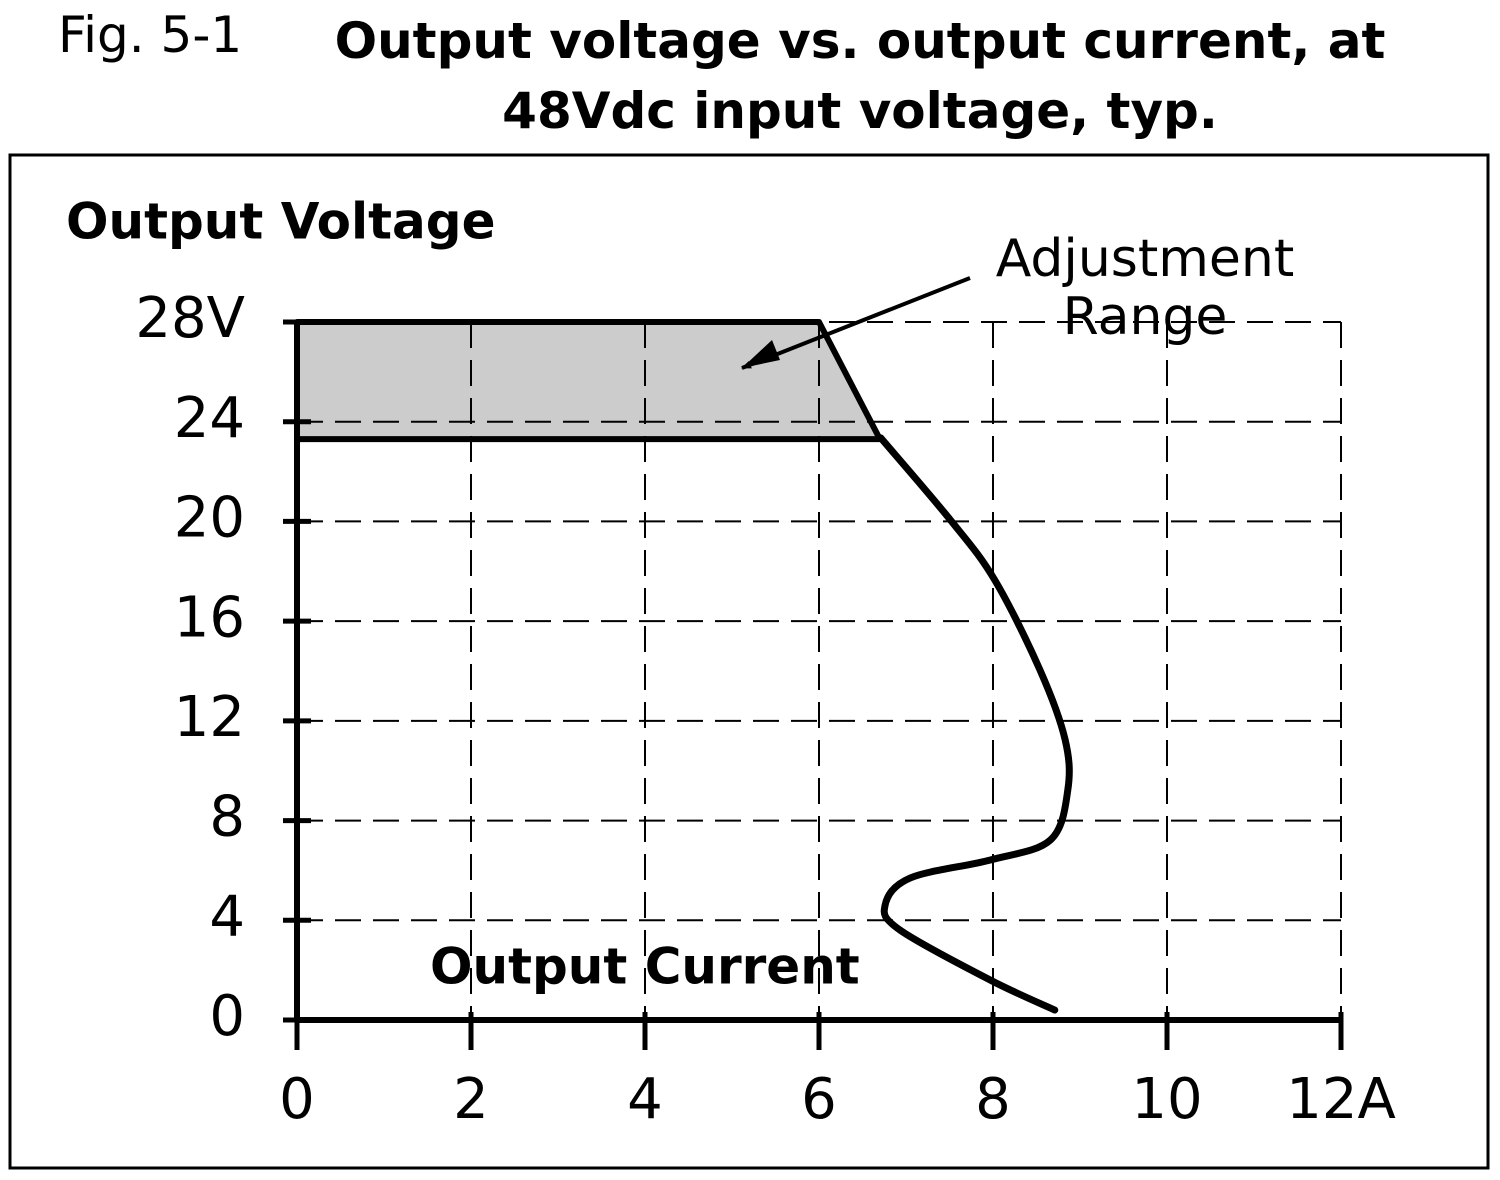  Describe the element at coordinates (993, 1099) in the screenshot. I see `x-tick-label: 8` at that location.